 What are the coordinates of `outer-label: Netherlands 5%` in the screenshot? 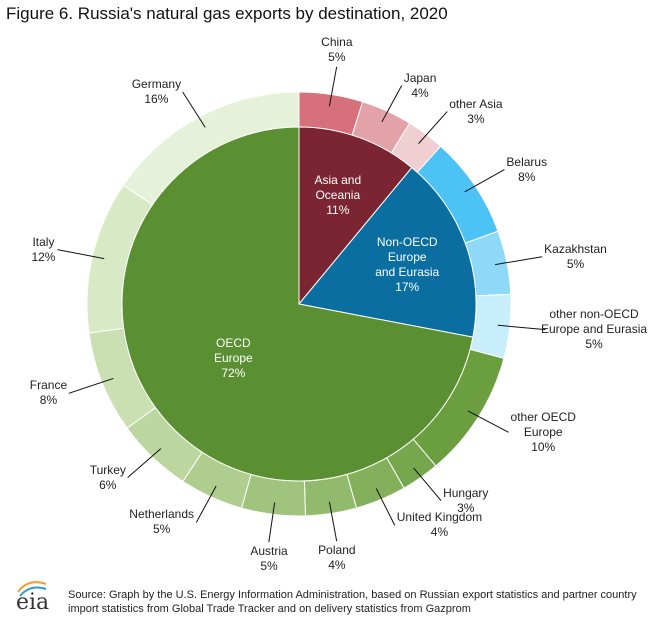 It's located at (161, 522).